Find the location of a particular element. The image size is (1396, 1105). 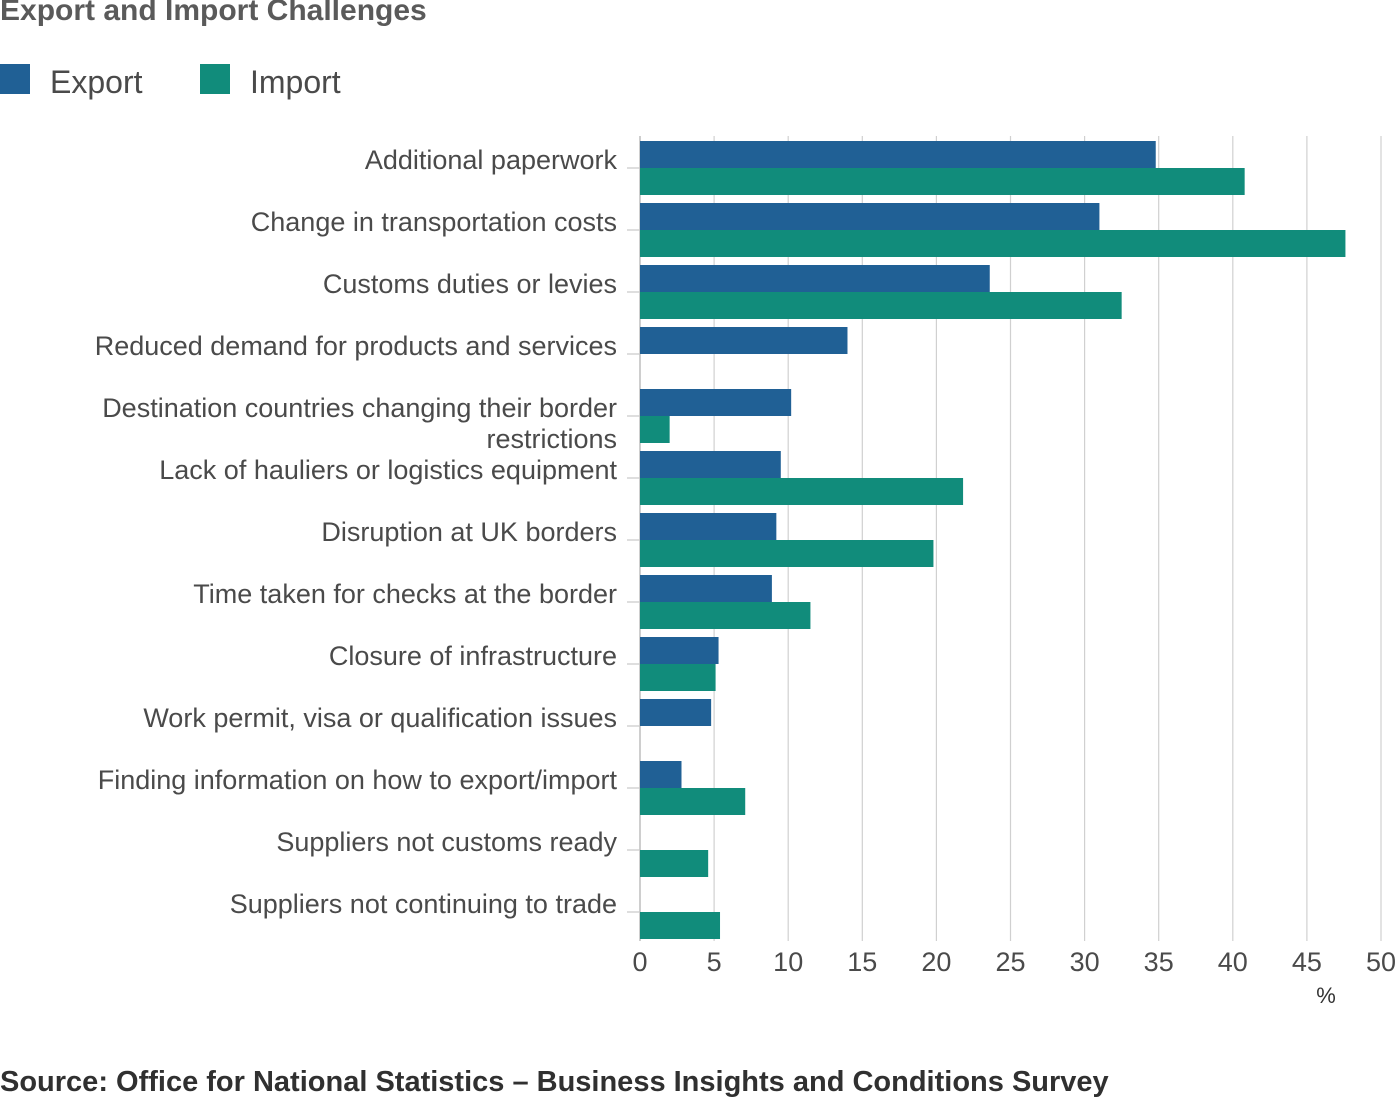

category-label: Customs duties or levies is located at coordinates (470, 284).